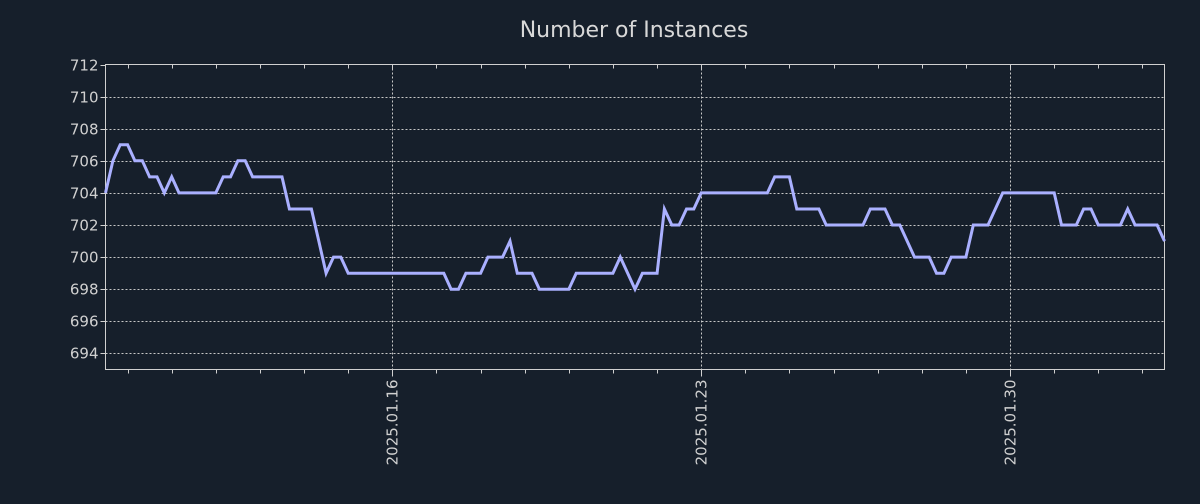 This screenshot has width=1200, height=504. Describe the element at coordinates (634, 30) in the screenshot. I see `chart-title: Number of Instances` at that location.